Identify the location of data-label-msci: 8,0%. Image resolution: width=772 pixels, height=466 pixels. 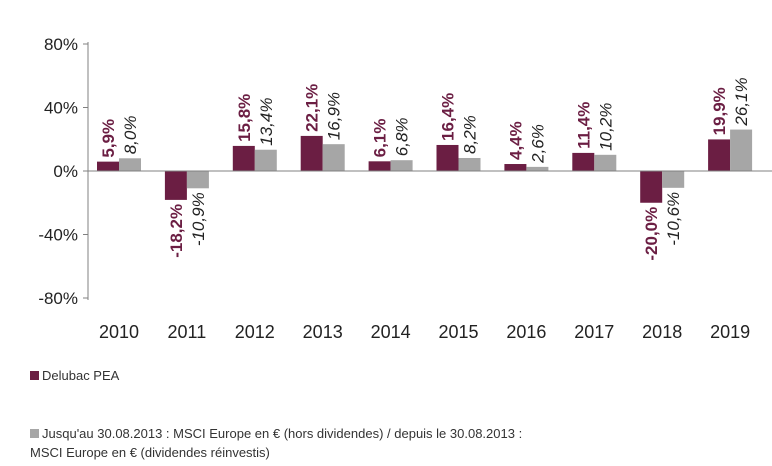
(130, 135).